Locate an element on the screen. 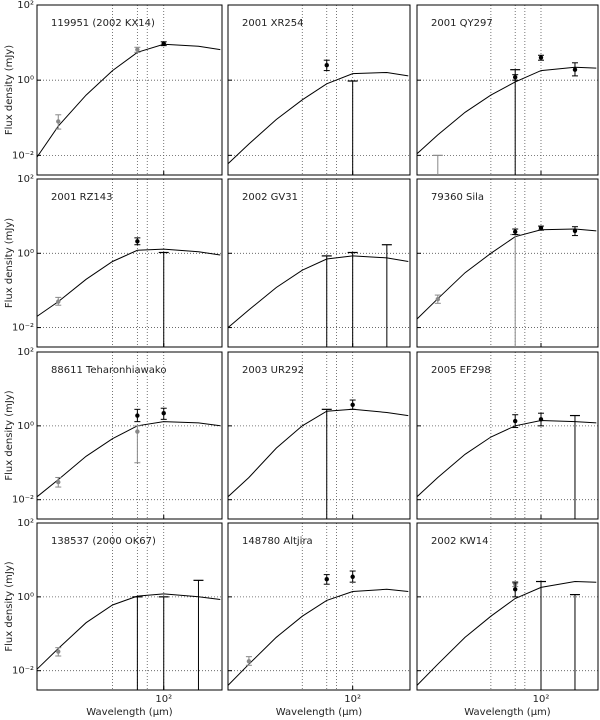 The image size is (600, 720). panel-title: 148780 Altjira is located at coordinates (277, 541).